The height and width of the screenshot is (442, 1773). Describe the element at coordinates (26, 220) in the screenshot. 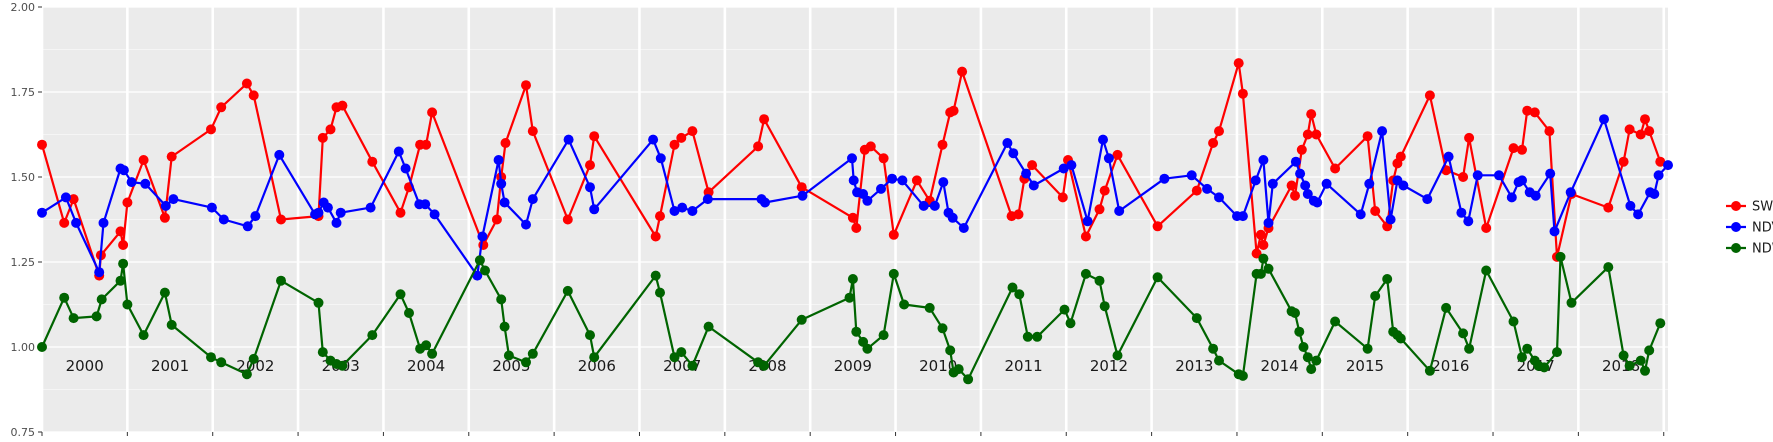

I see `y-axis: 0.75 1.00 1.25 1.50 1.75 2.00` at that location.